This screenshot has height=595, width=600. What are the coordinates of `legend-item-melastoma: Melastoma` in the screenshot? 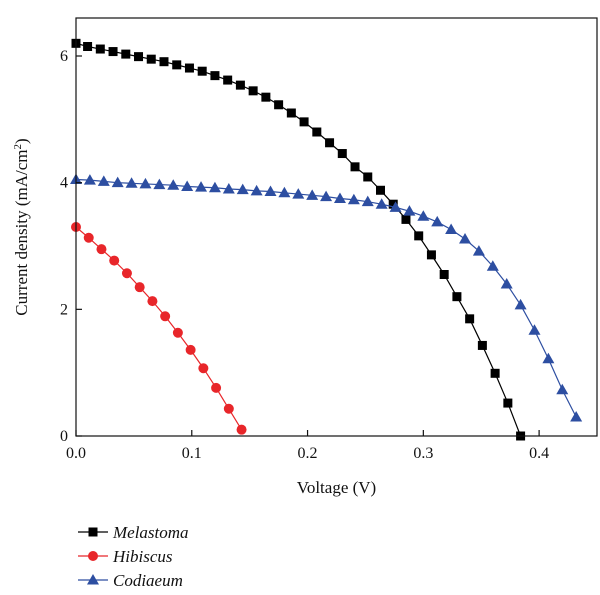 It's located at (133, 532).